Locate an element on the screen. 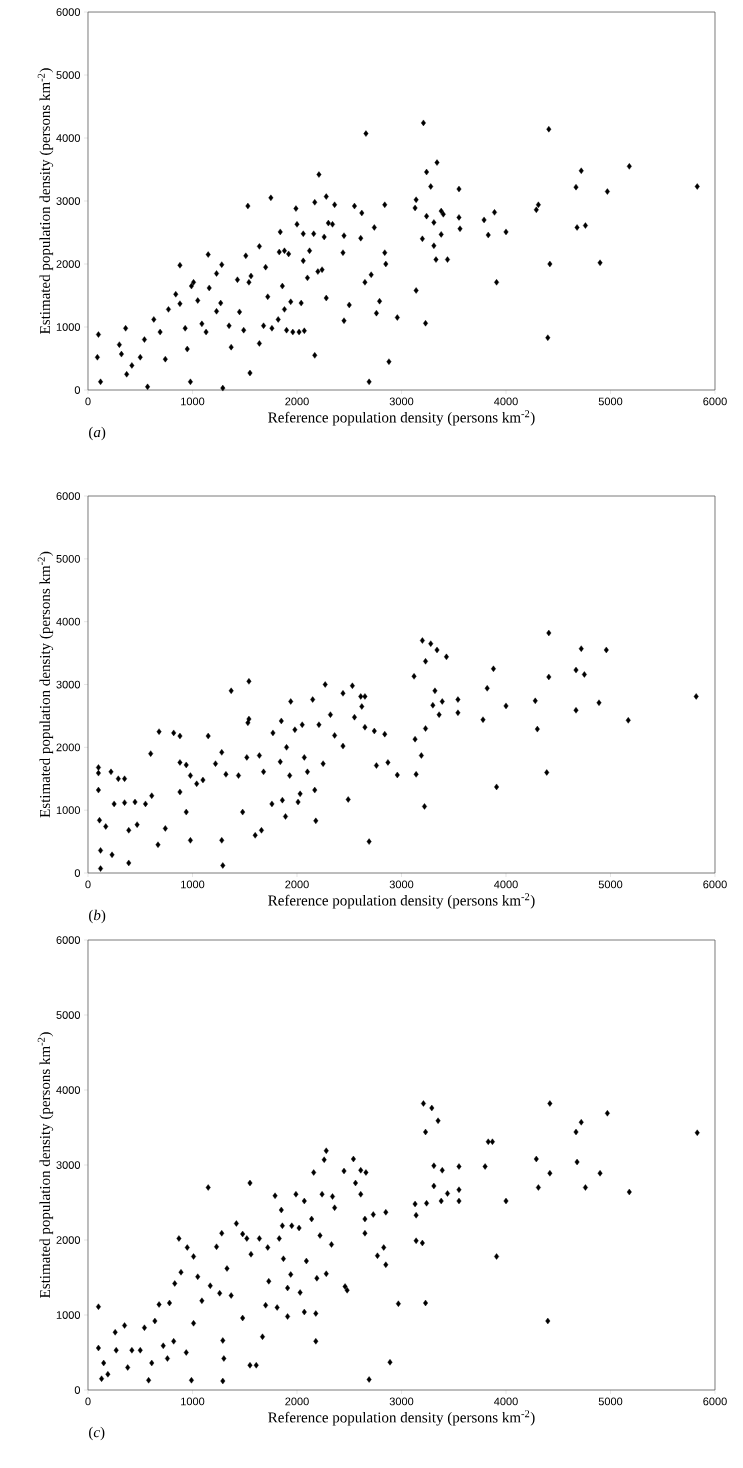 The width and height of the screenshot is (743, 1468). text: (b) is located at coordinates (97, 916).